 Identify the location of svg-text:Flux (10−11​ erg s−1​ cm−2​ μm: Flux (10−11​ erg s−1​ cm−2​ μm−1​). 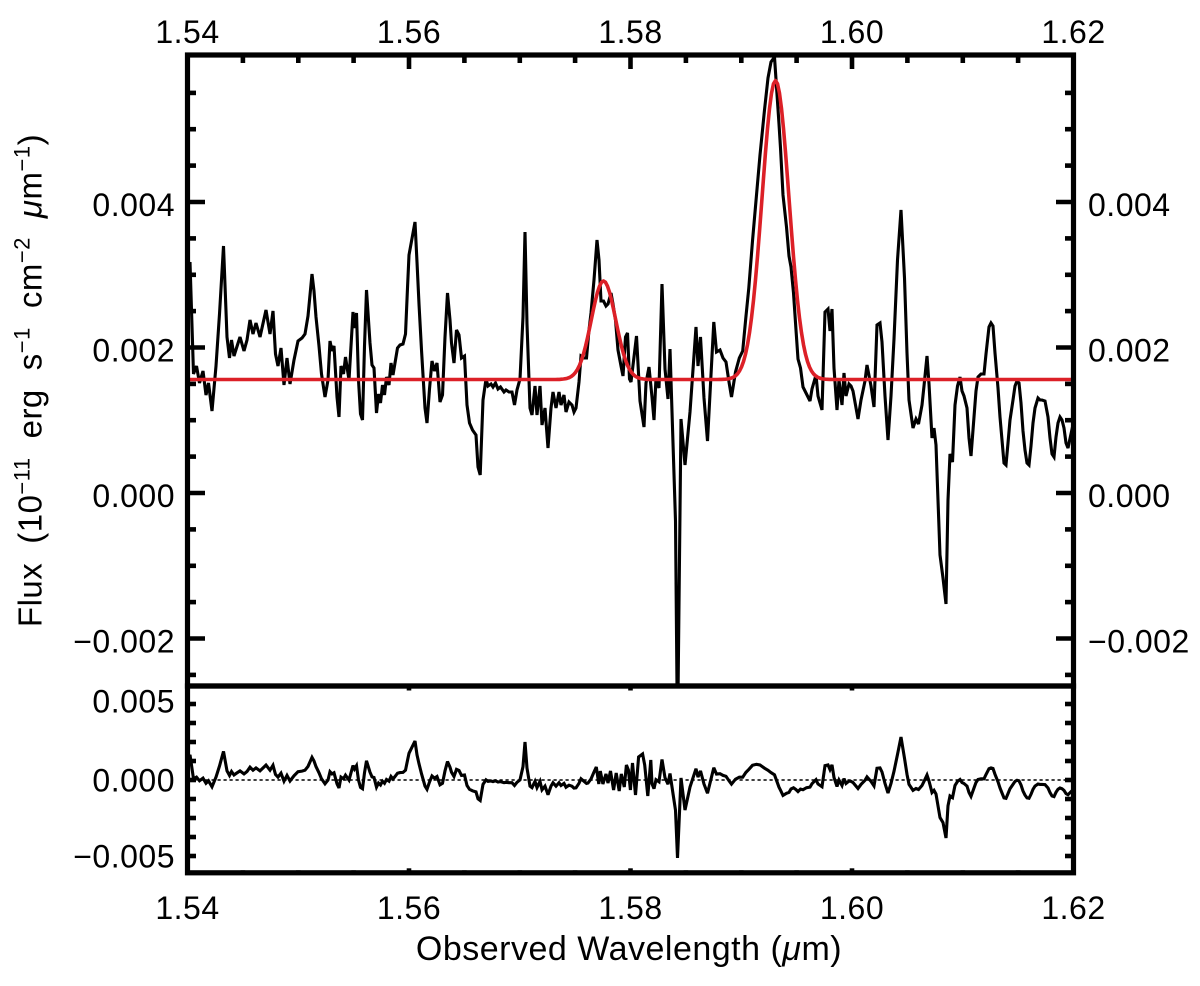
(29, 380).